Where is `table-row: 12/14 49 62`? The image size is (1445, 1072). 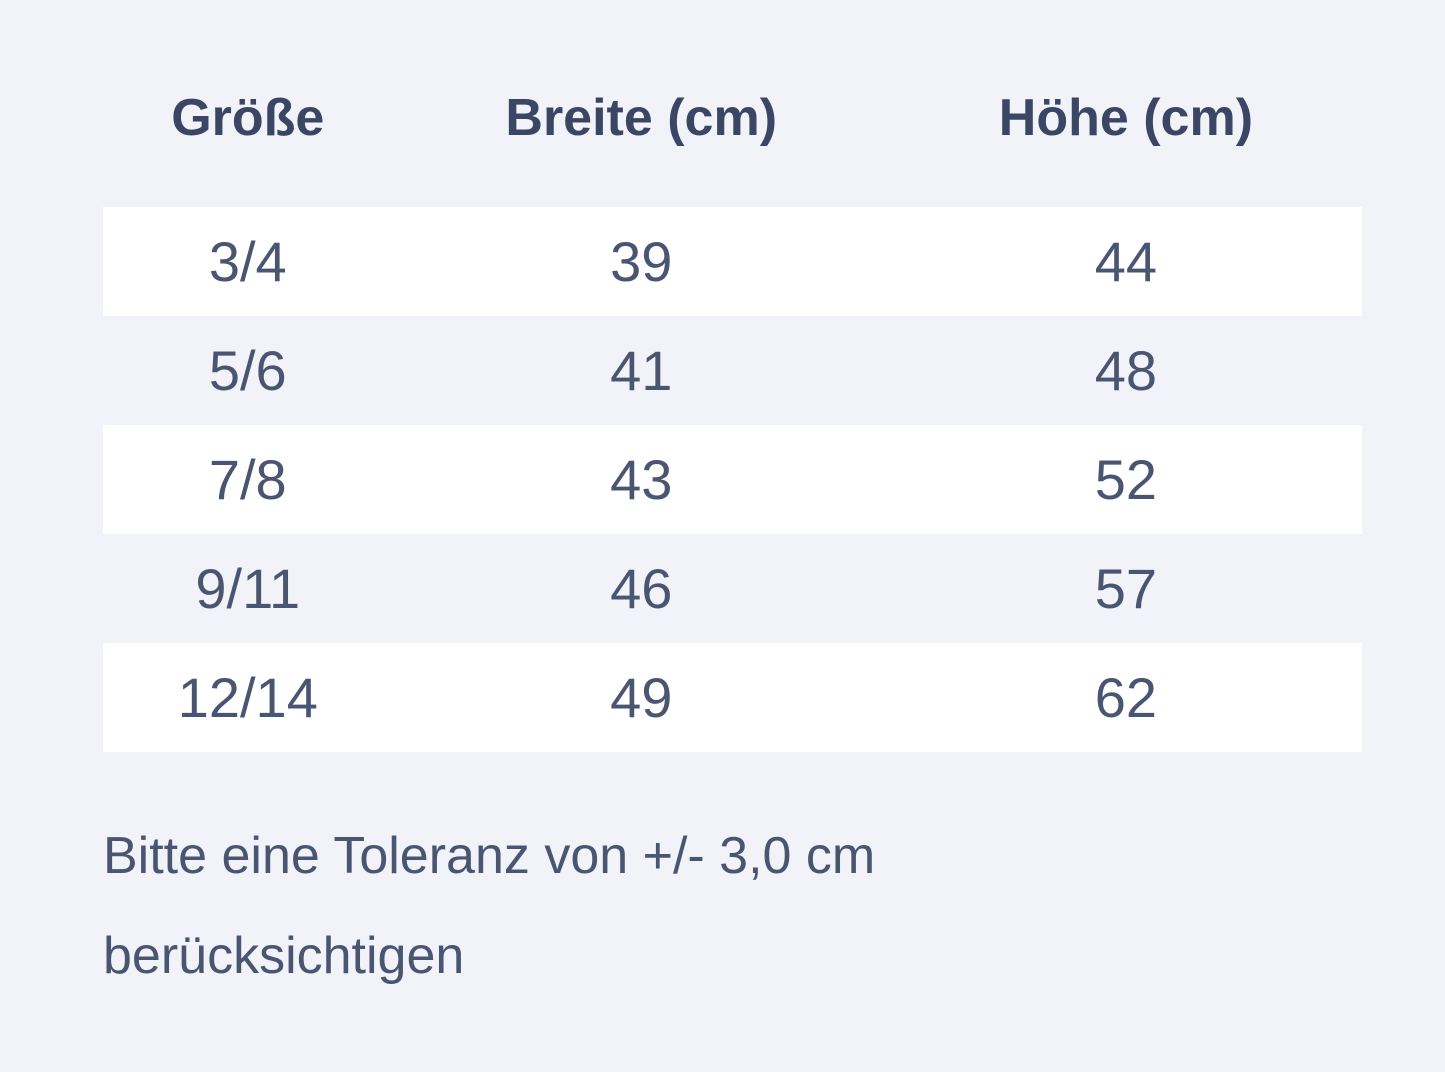
table-row: 12/14 49 62 is located at coordinates (732, 697).